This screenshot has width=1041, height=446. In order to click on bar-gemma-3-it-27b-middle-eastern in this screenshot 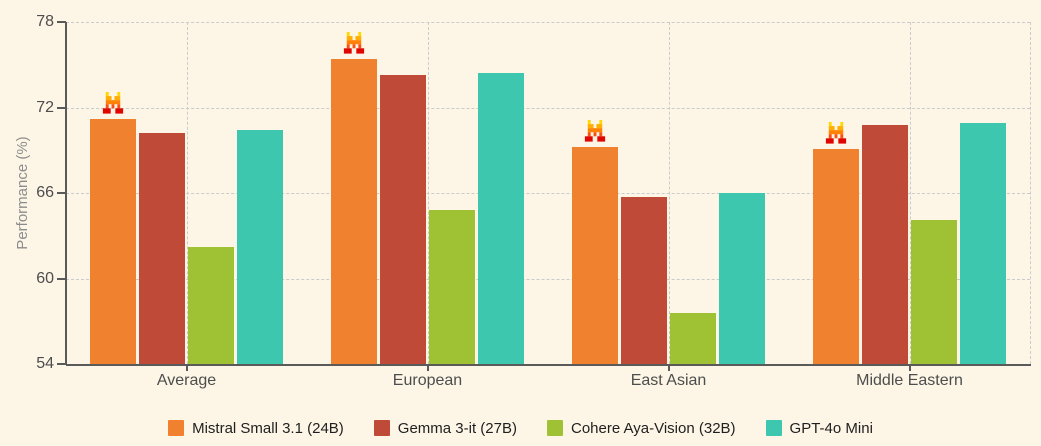, I will do `click(885, 244)`.